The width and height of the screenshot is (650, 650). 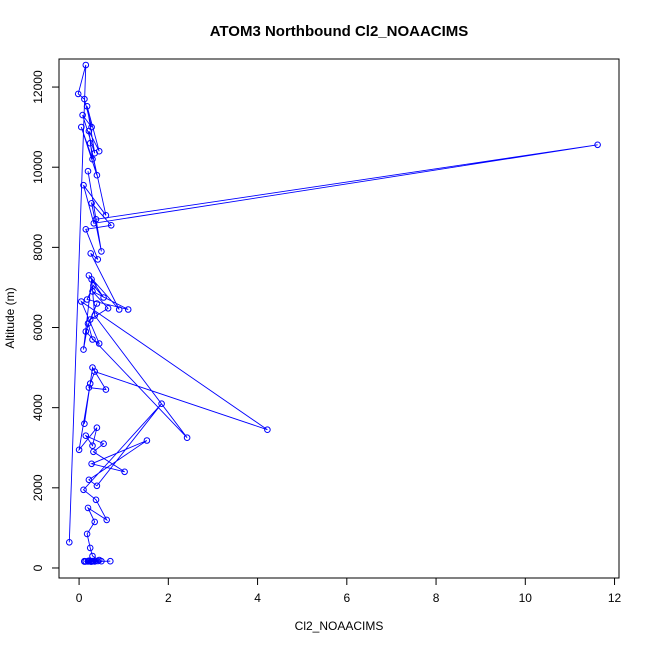 I want to click on y-tick-label: 2000, so click(x=38, y=487).